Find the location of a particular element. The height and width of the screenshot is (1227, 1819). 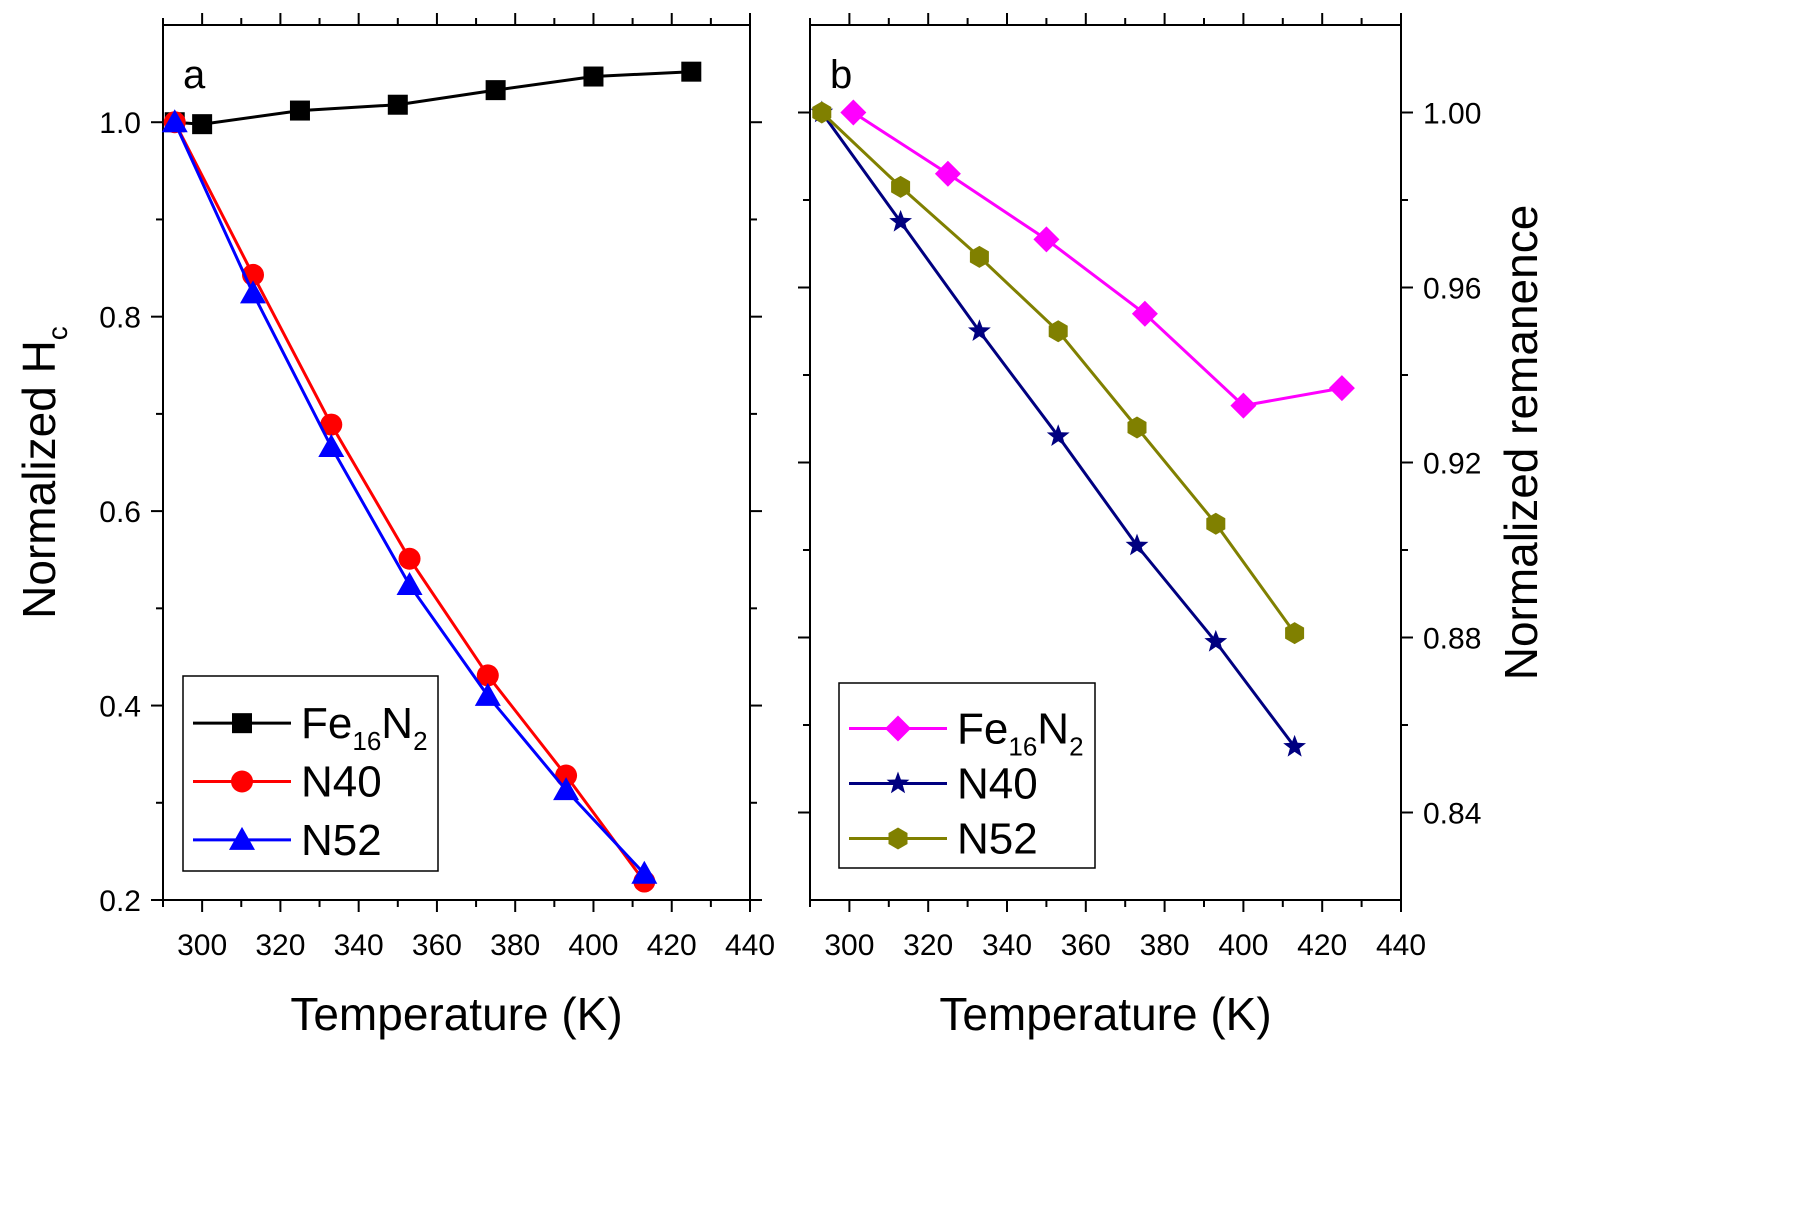

series-line-Fe16N2 is located at coordinates (1097, 259).